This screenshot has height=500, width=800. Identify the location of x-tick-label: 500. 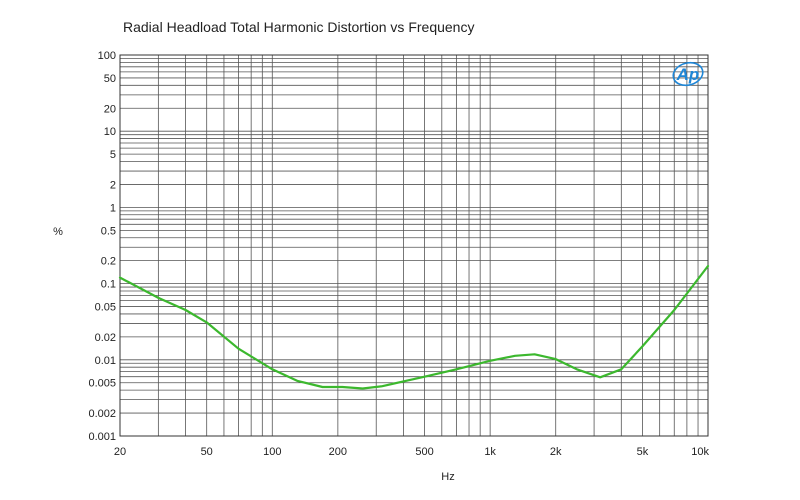
(424, 452).